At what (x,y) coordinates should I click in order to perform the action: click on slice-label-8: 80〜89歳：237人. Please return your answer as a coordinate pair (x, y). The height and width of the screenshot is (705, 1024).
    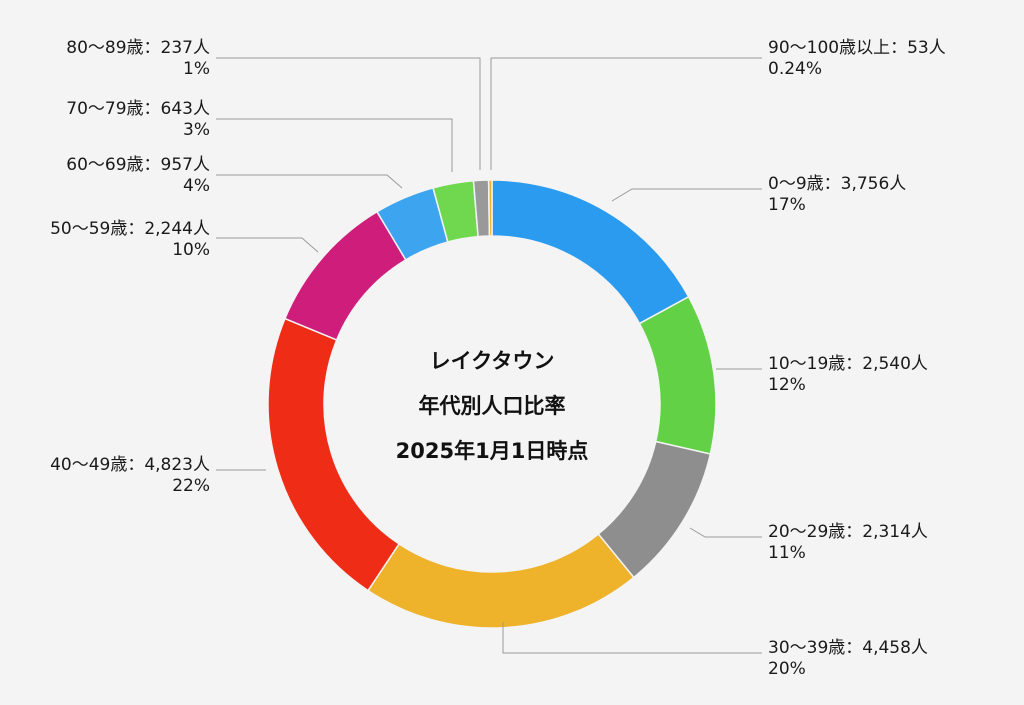
    Looking at the image, I should click on (138, 48).